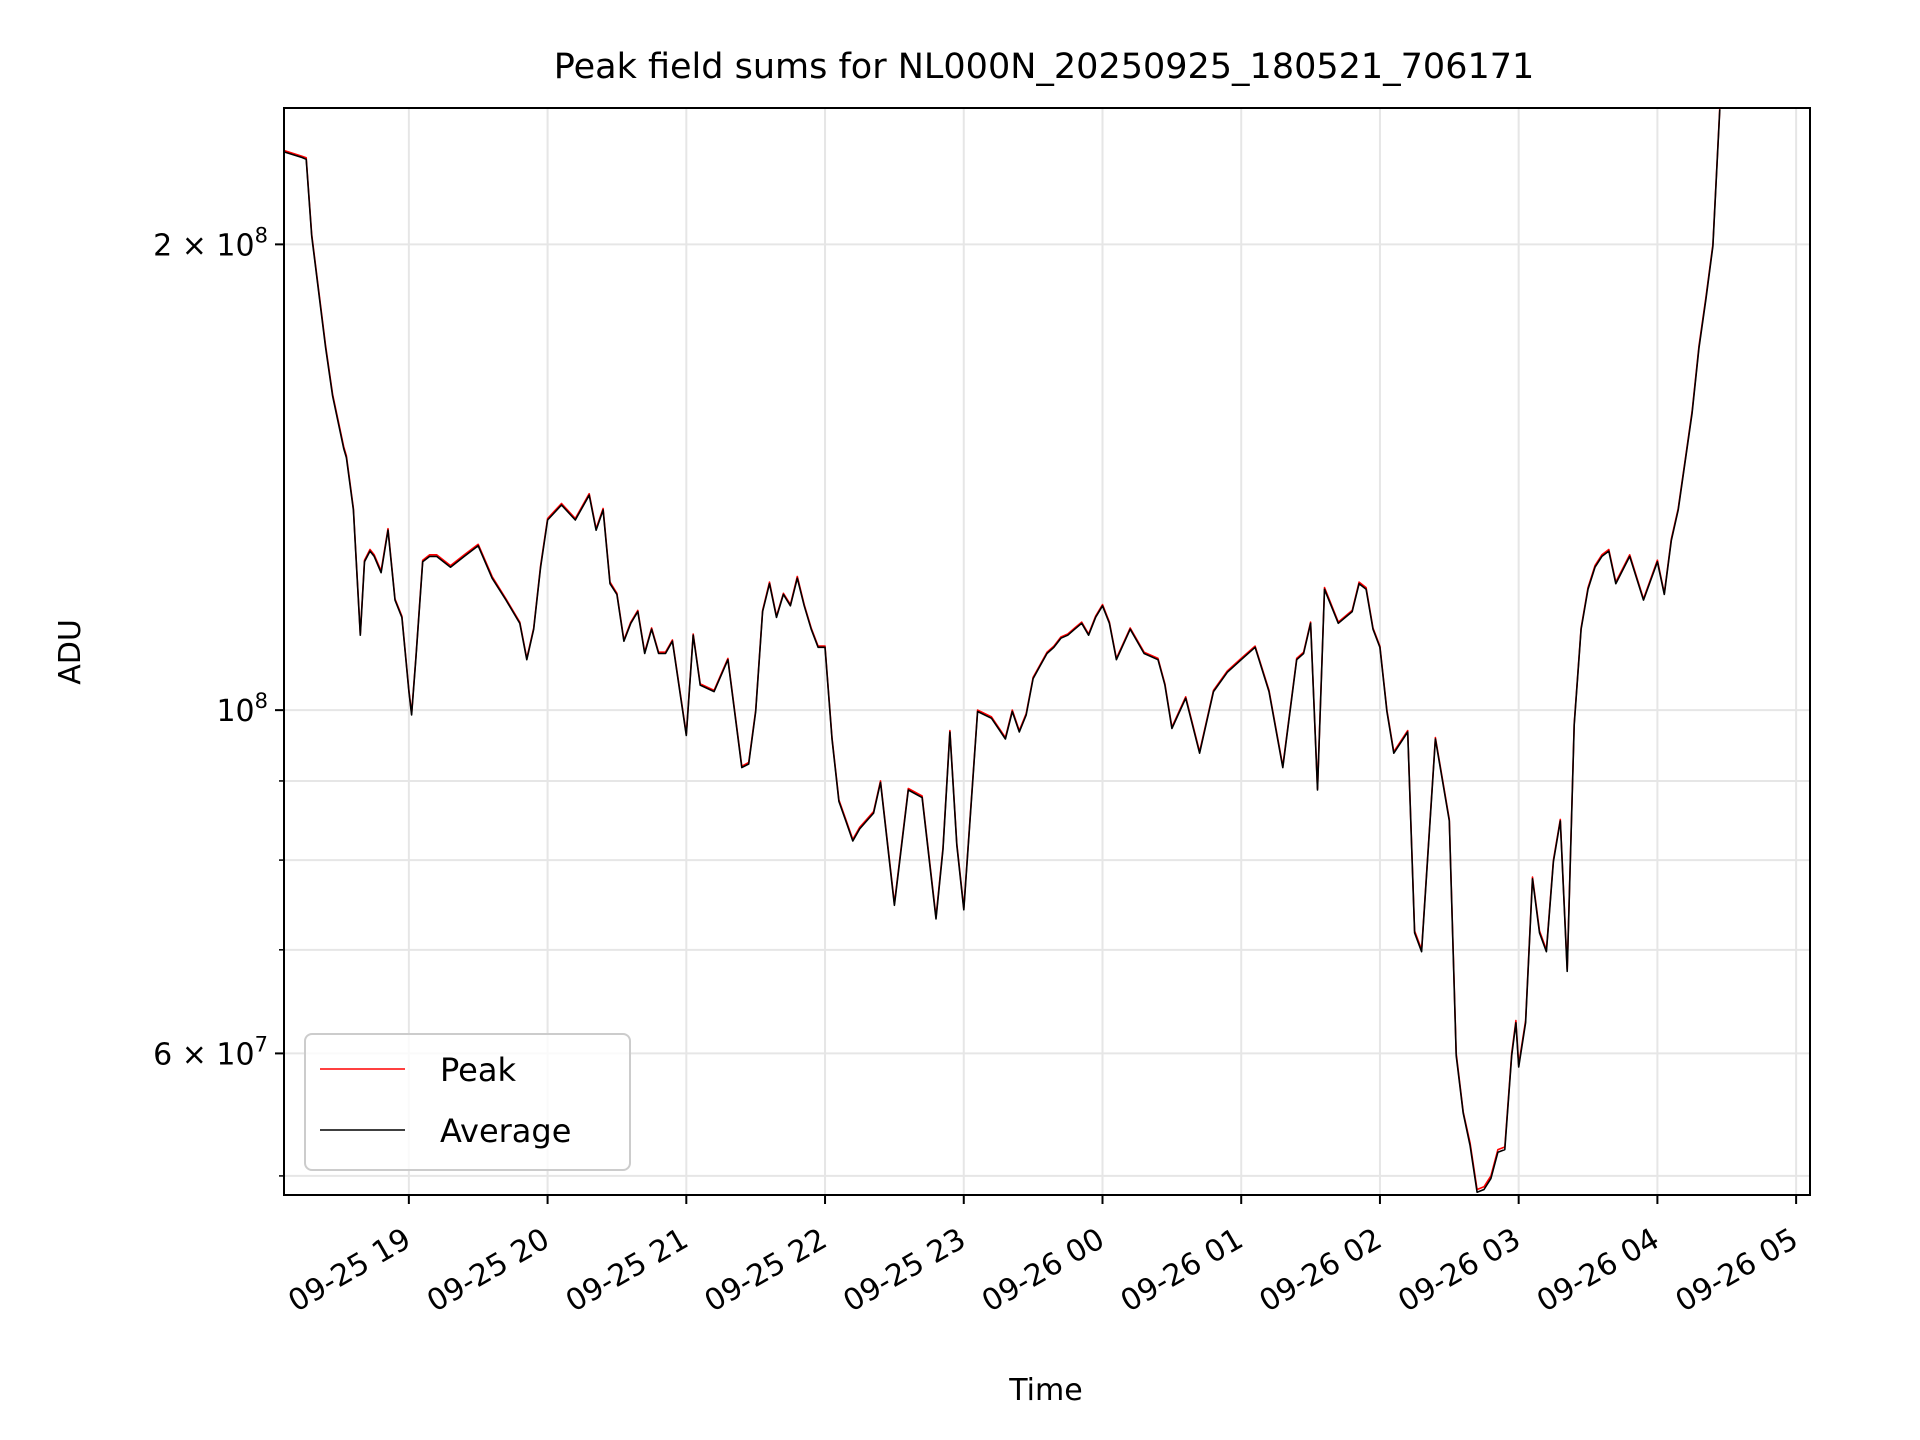  I want to click on y-axis: 2 × 108 108 6 × 107, so click(218, 700).